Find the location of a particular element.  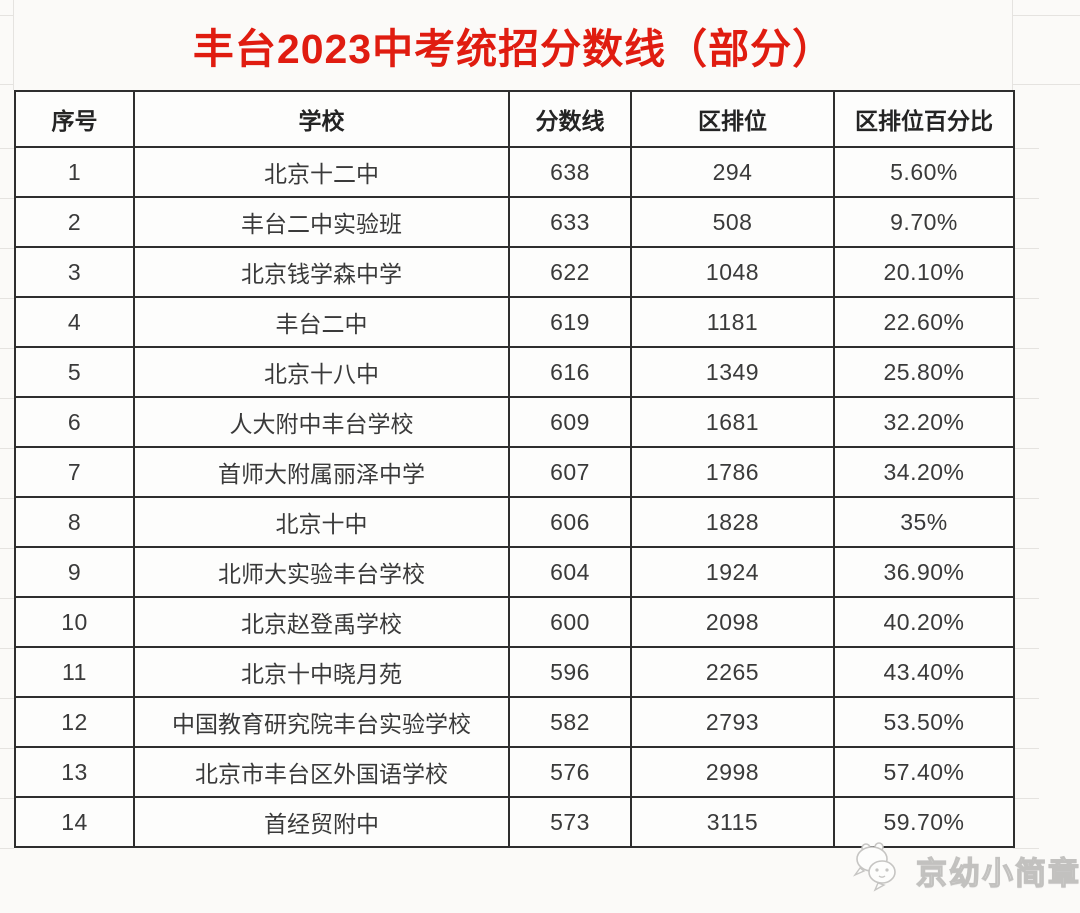

cell-index: 4 is located at coordinates (74, 322).